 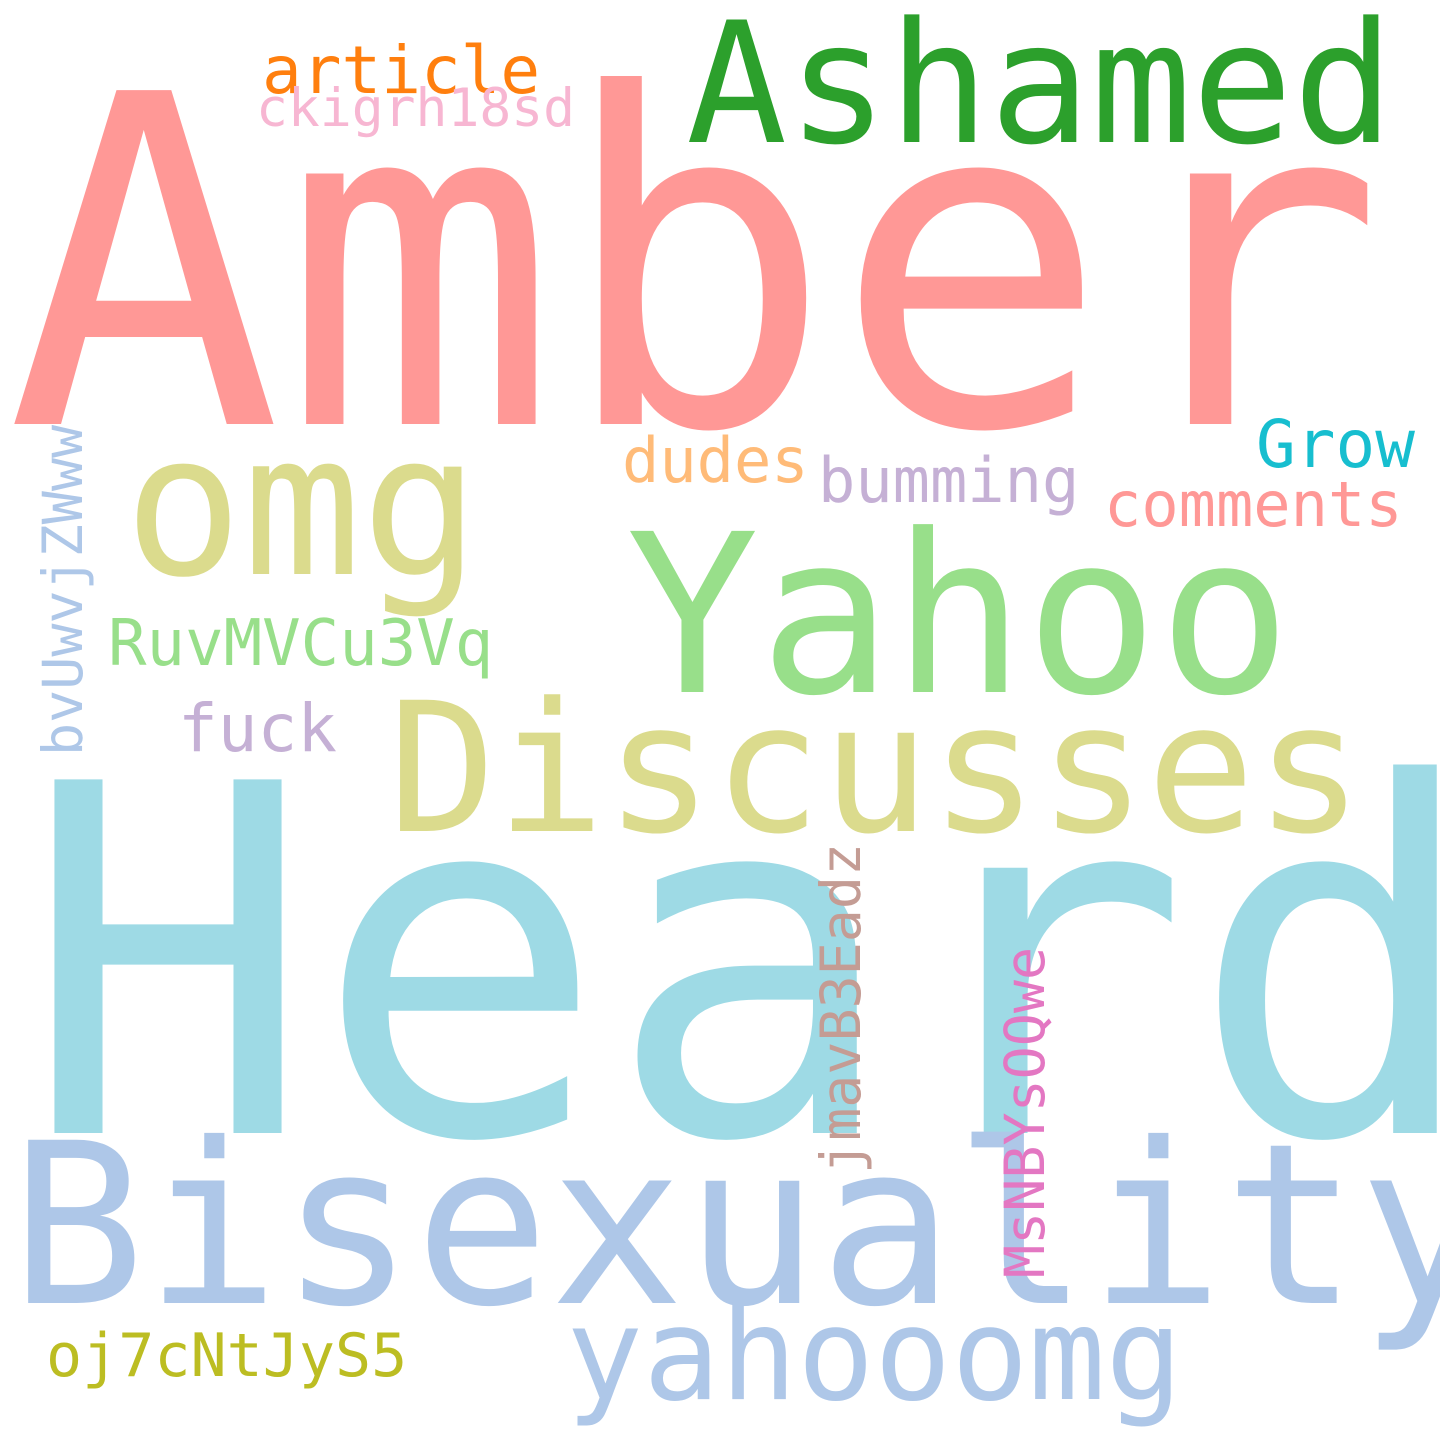 I want to click on word-dudes: dudes, so click(x=715, y=460).